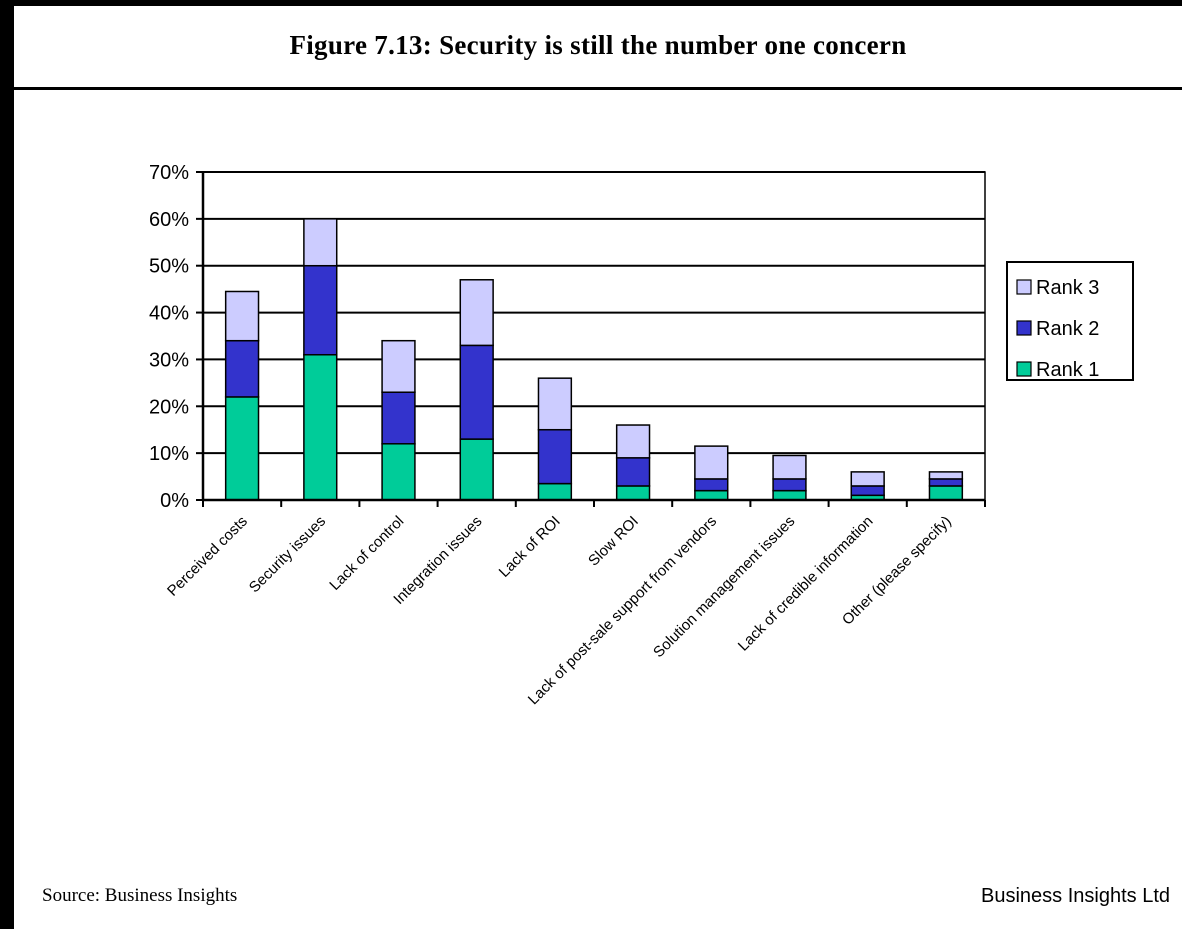 Image resolution: width=1182 pixels, height=929 pixels. I want to click on category-label: Perceived costs, so click(207, 556).